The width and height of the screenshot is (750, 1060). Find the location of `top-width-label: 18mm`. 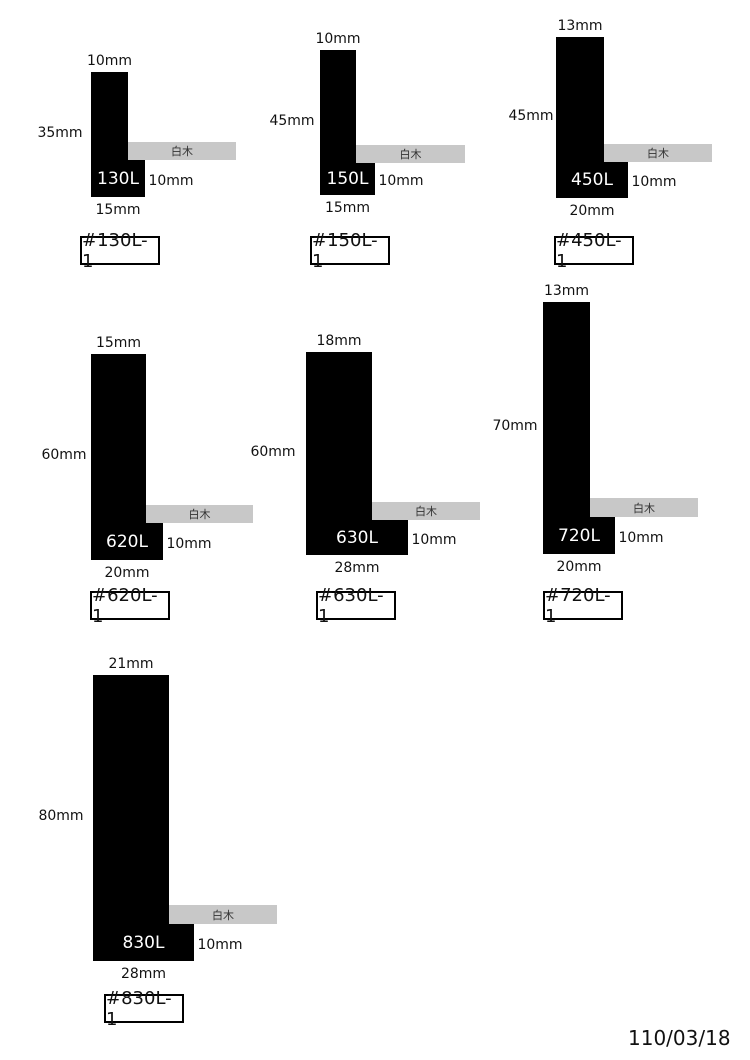

top-width-label: 18mm is located at coordinates (339, 341).